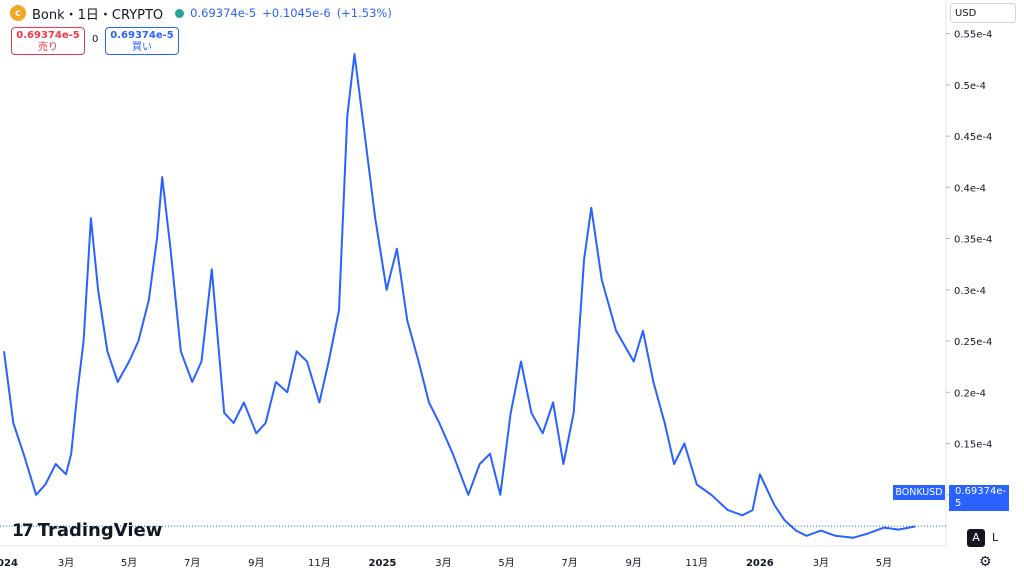 This screenshot has width=1024, height=577. Describe the element at coordinates (973, 35) in the screenshot. I see `price-tick-label: 0.55e-4` at that location.